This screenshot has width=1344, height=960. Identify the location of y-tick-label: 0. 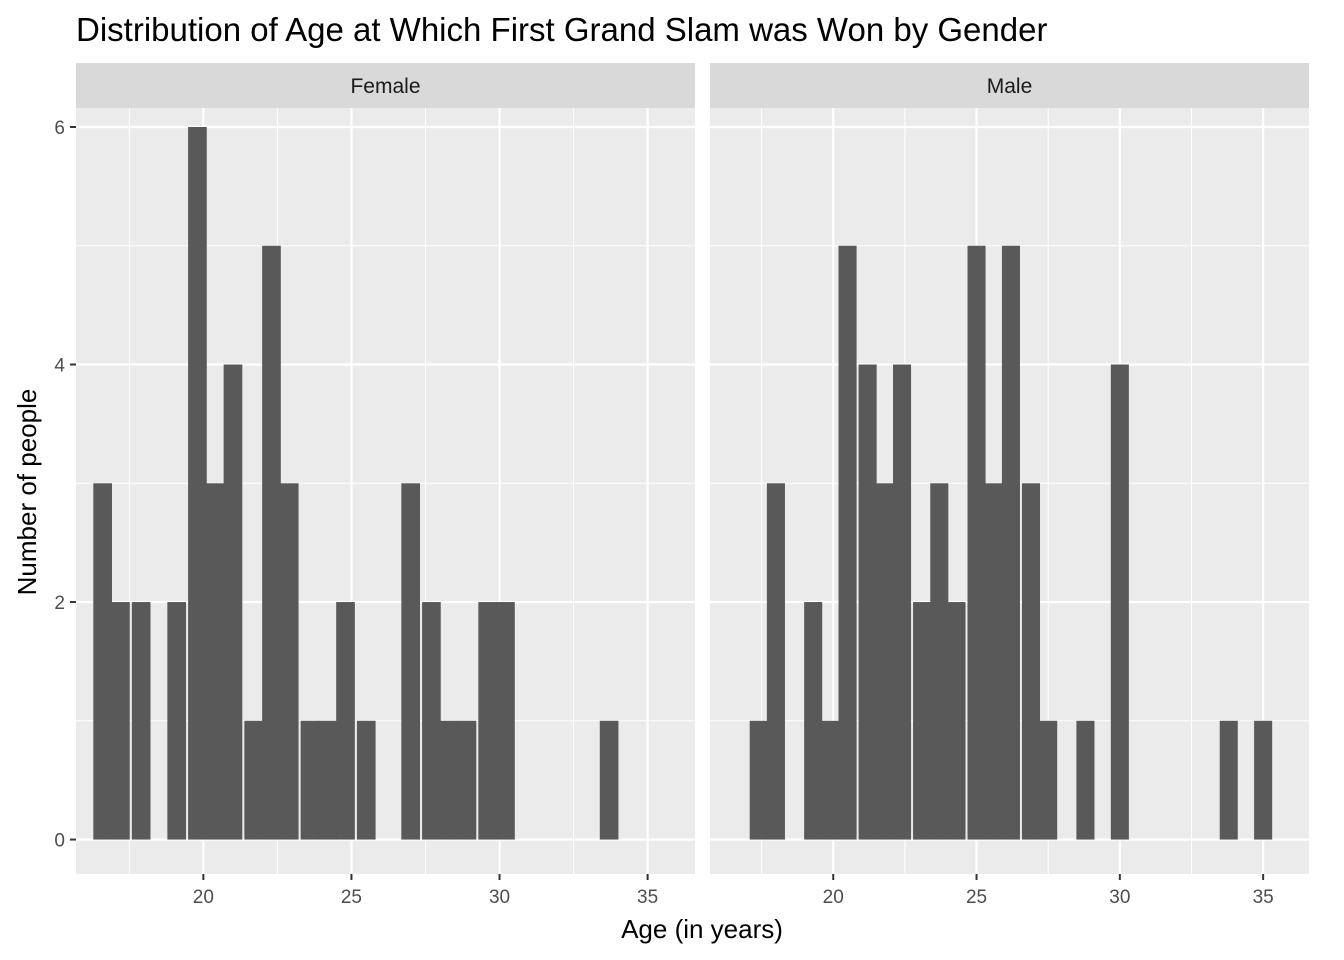
(59, 841).